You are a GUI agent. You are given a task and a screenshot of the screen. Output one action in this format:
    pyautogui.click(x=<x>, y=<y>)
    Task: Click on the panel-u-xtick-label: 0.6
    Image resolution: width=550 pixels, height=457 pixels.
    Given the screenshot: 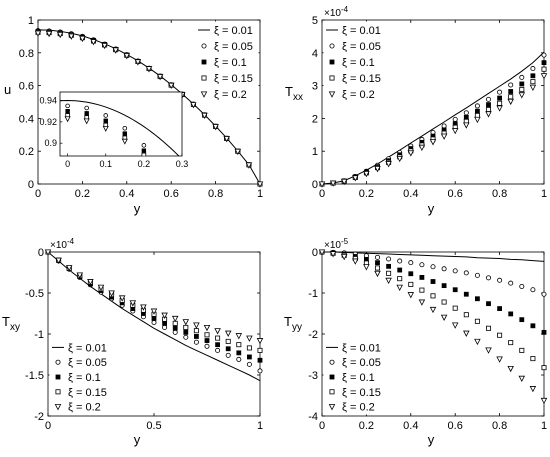 What is the action you would take?
    pyautogui.click(x=171, y=194)
    